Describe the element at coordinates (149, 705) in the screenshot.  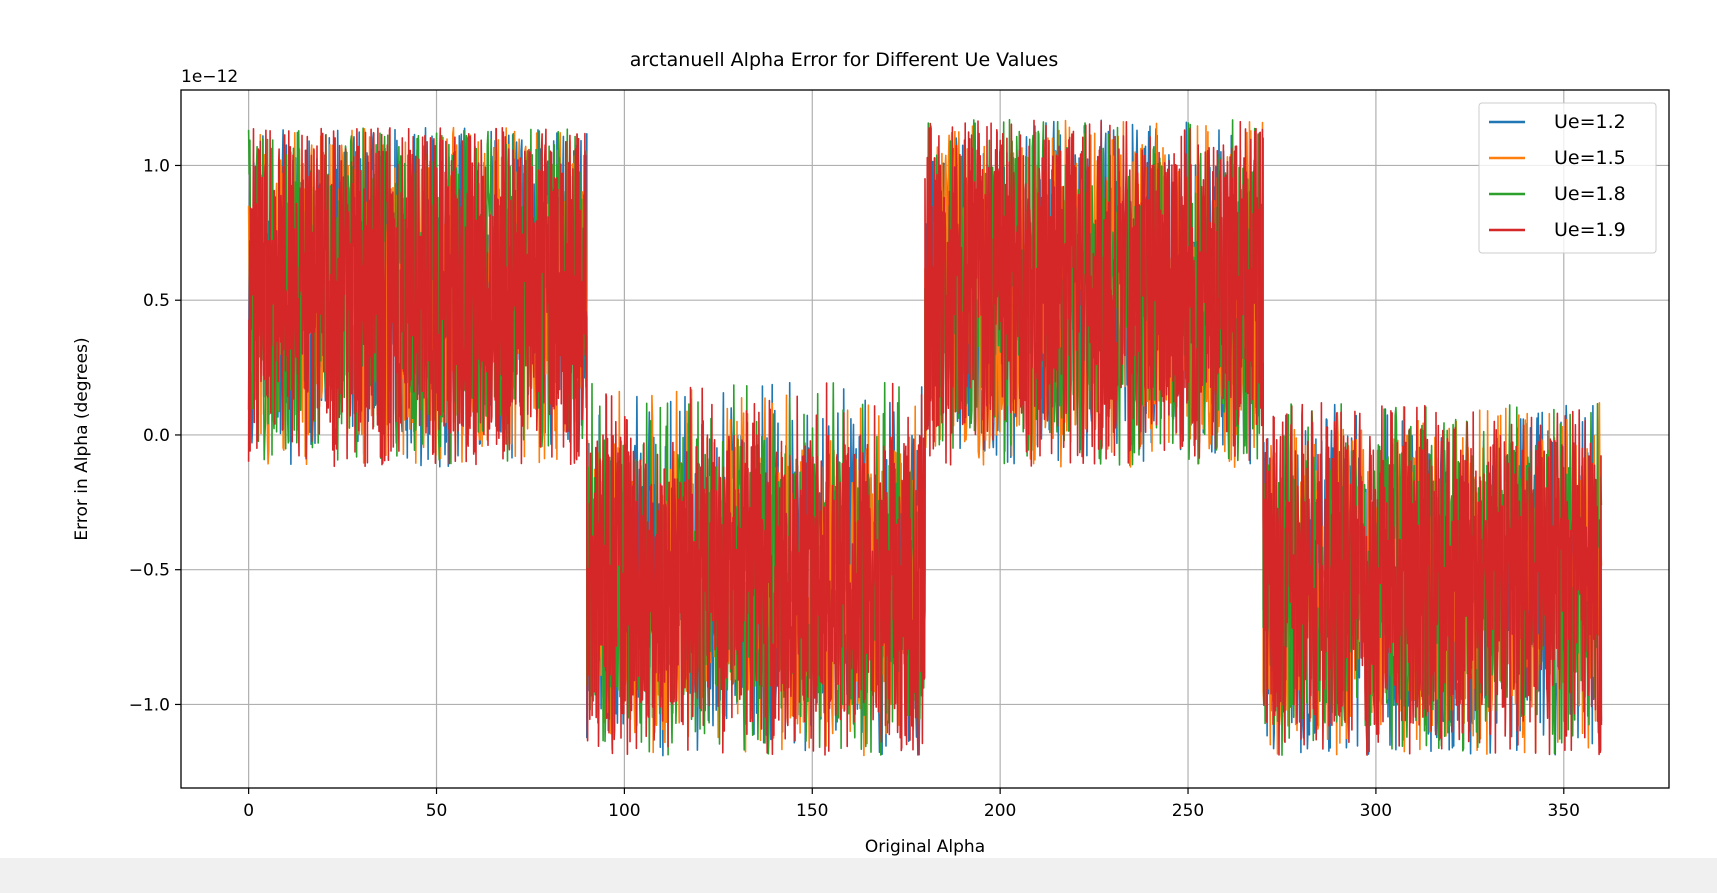
I see `y-tick-label: −1.0` at that location.